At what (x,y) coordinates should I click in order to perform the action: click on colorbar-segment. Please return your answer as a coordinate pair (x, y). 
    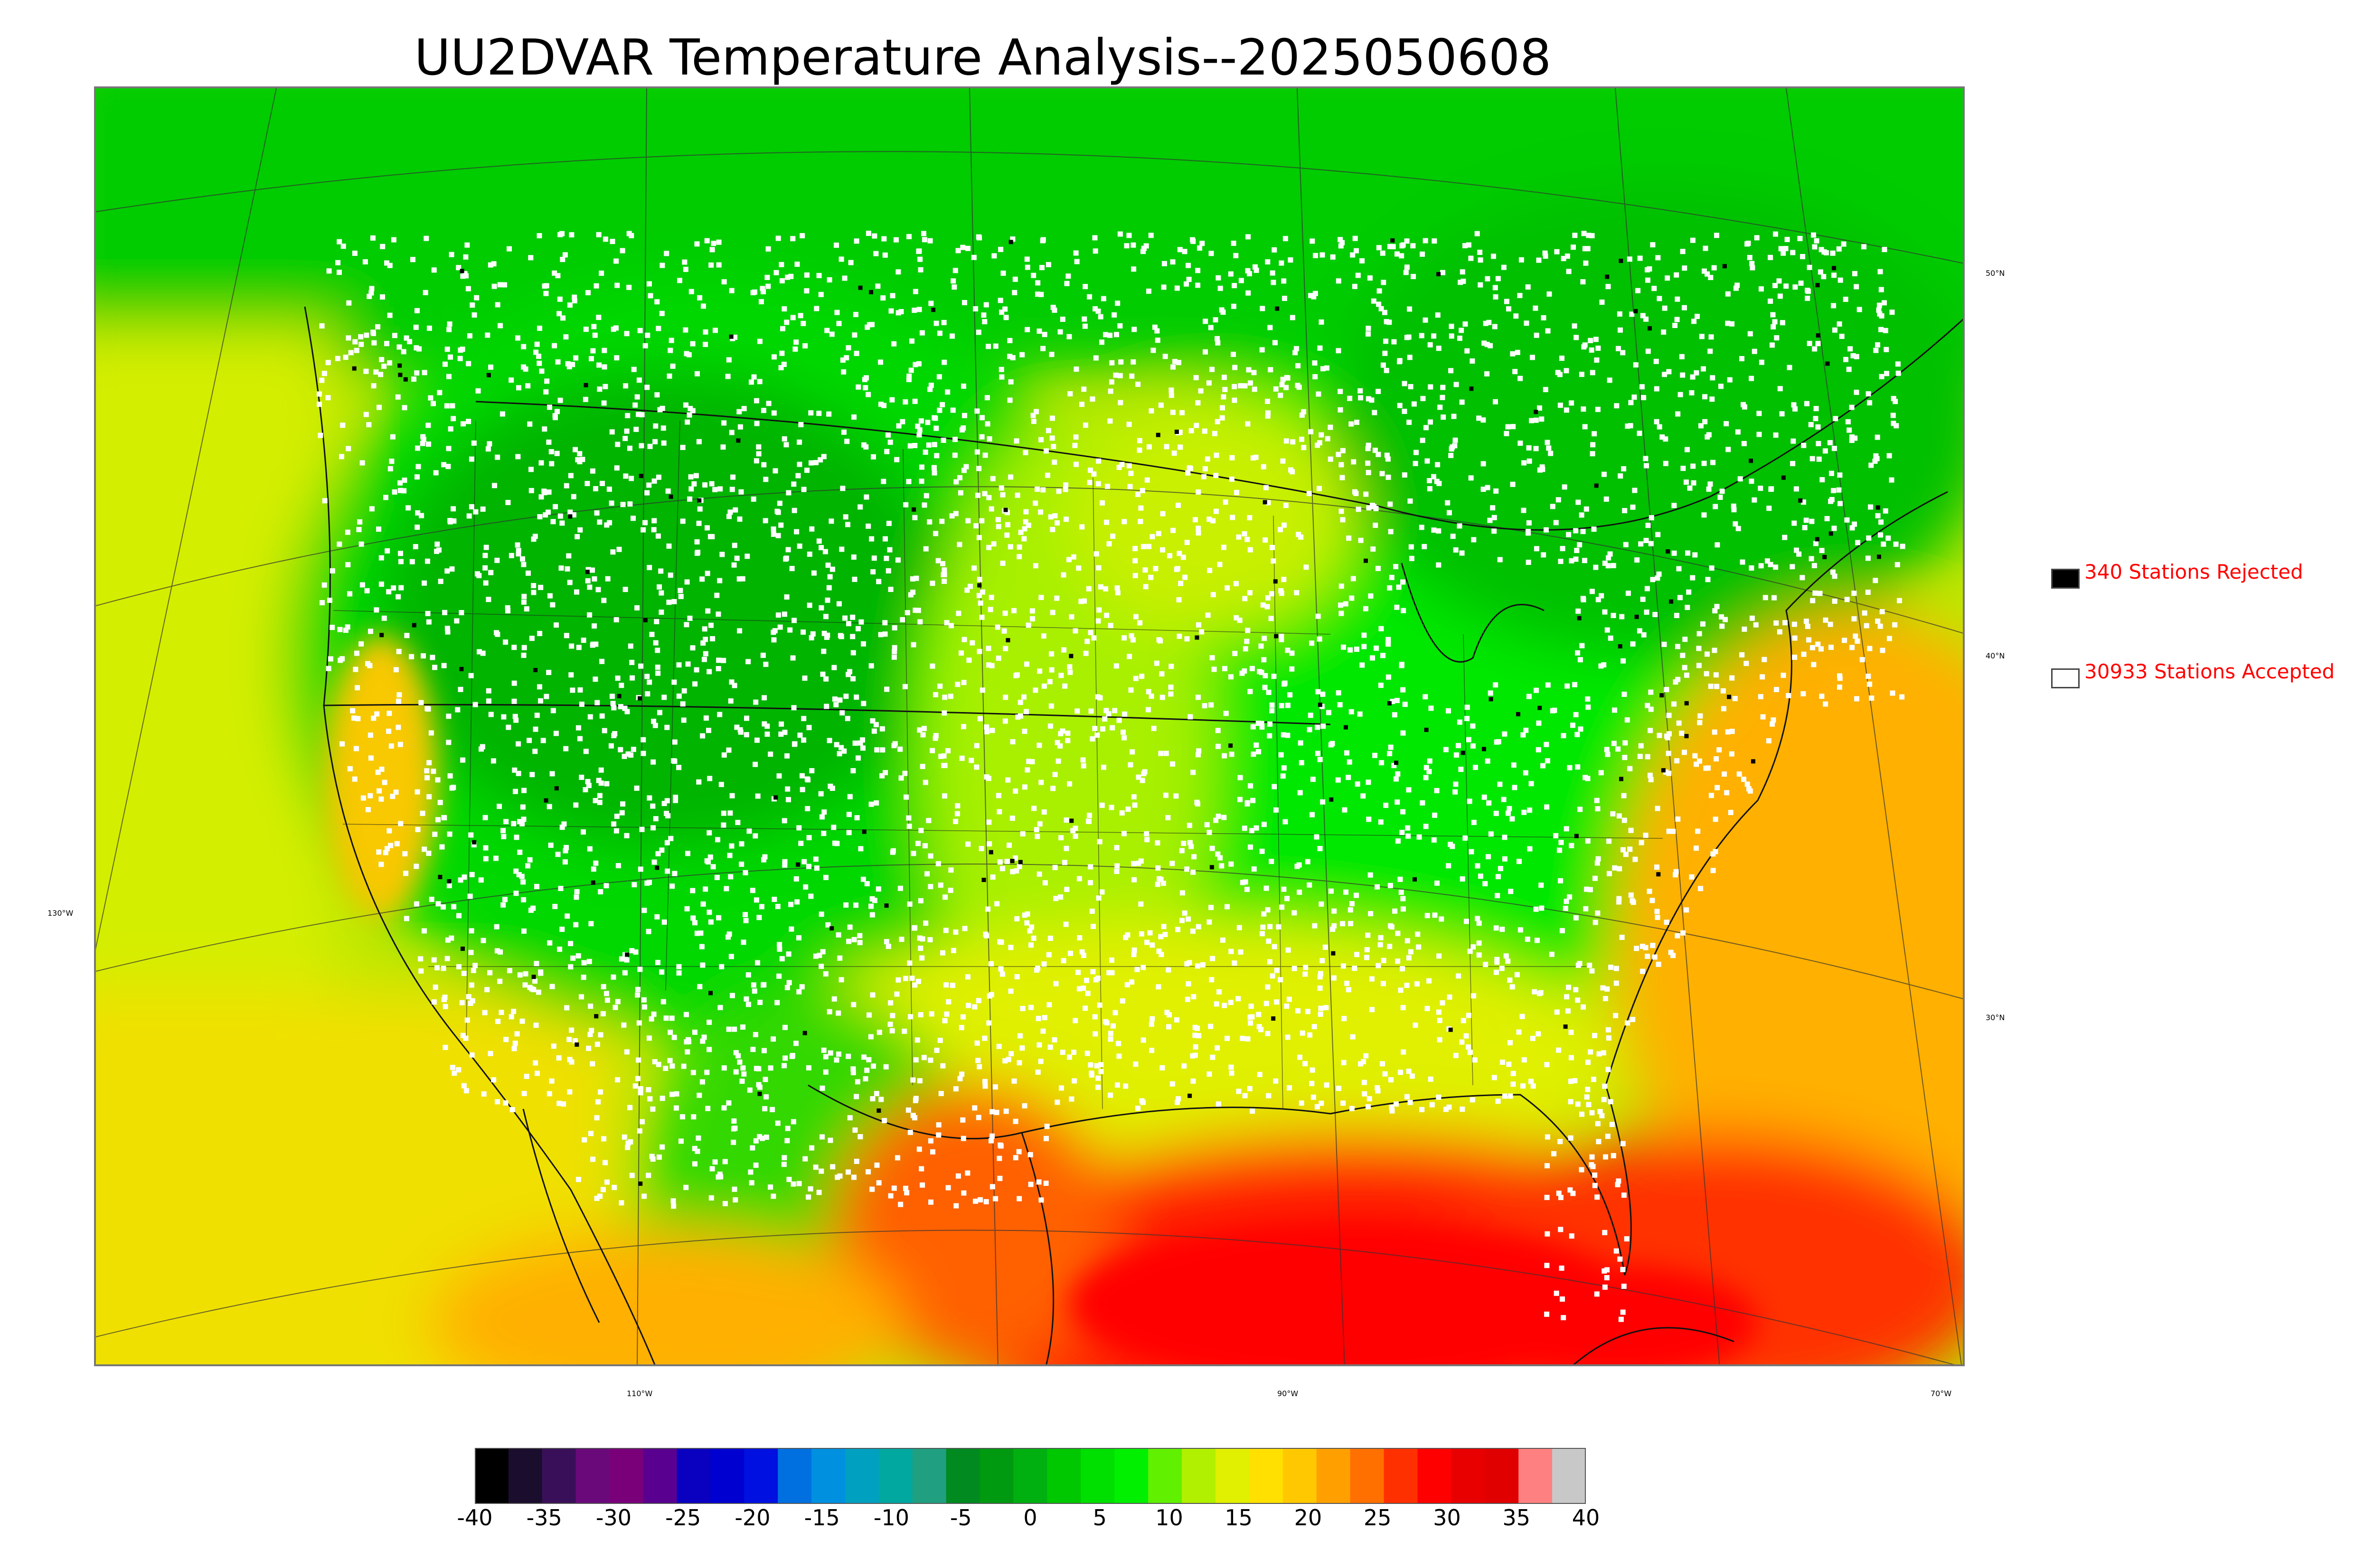
    Looking at the image, I should click on (1030, 1476).